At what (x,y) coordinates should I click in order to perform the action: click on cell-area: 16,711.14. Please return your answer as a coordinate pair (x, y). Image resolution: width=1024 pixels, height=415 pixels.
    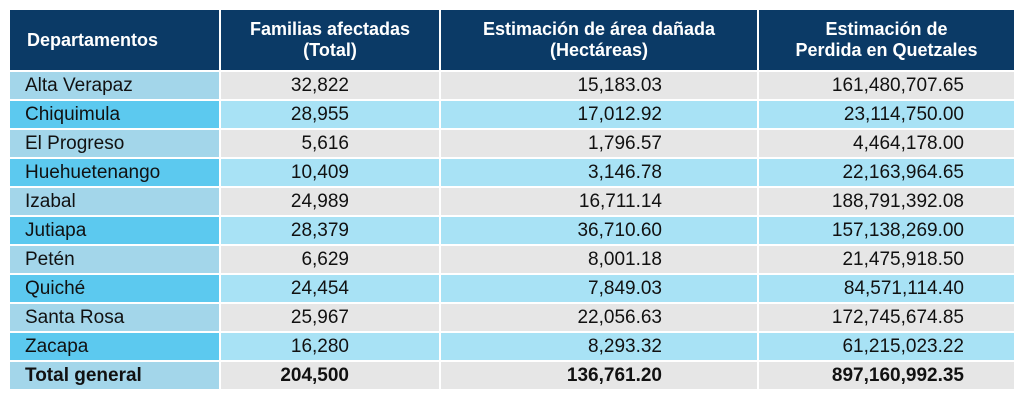
    Looking at the image, I should click on (599, 201).